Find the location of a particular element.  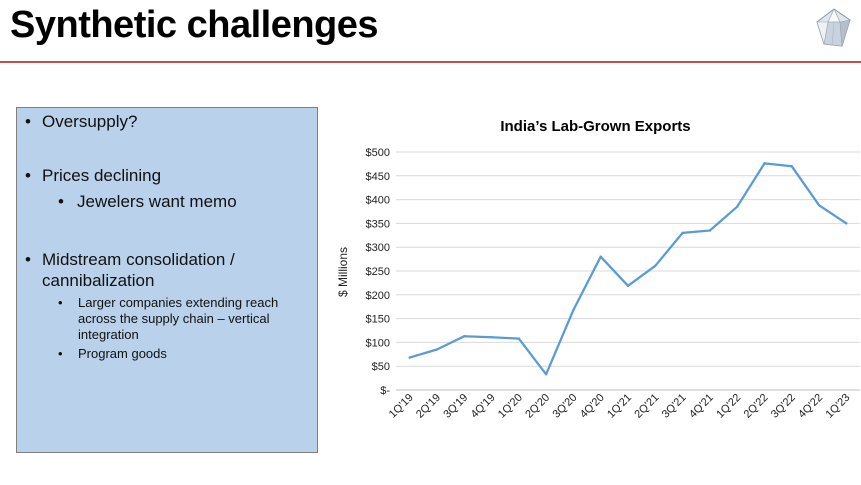

x-tick-label: 2Q'20 is located at coordinates (537, 406).